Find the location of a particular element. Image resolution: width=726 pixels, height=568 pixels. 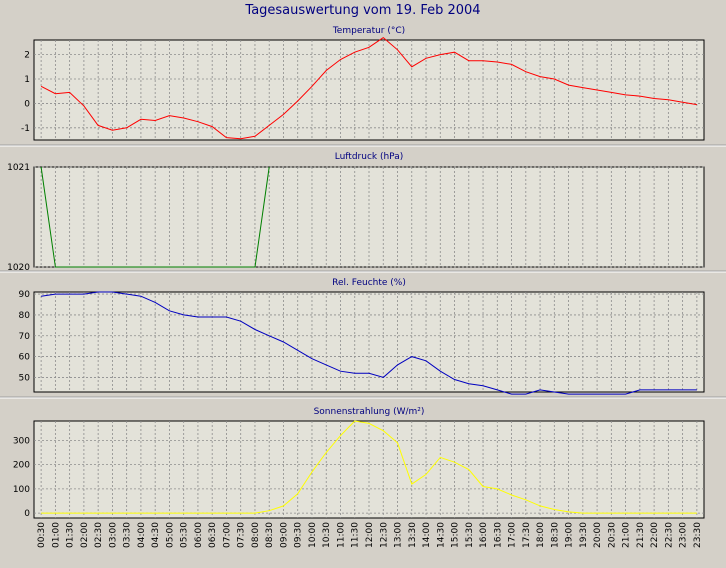

x-tick-label: 17:00 is located at coordinates (513, 535).